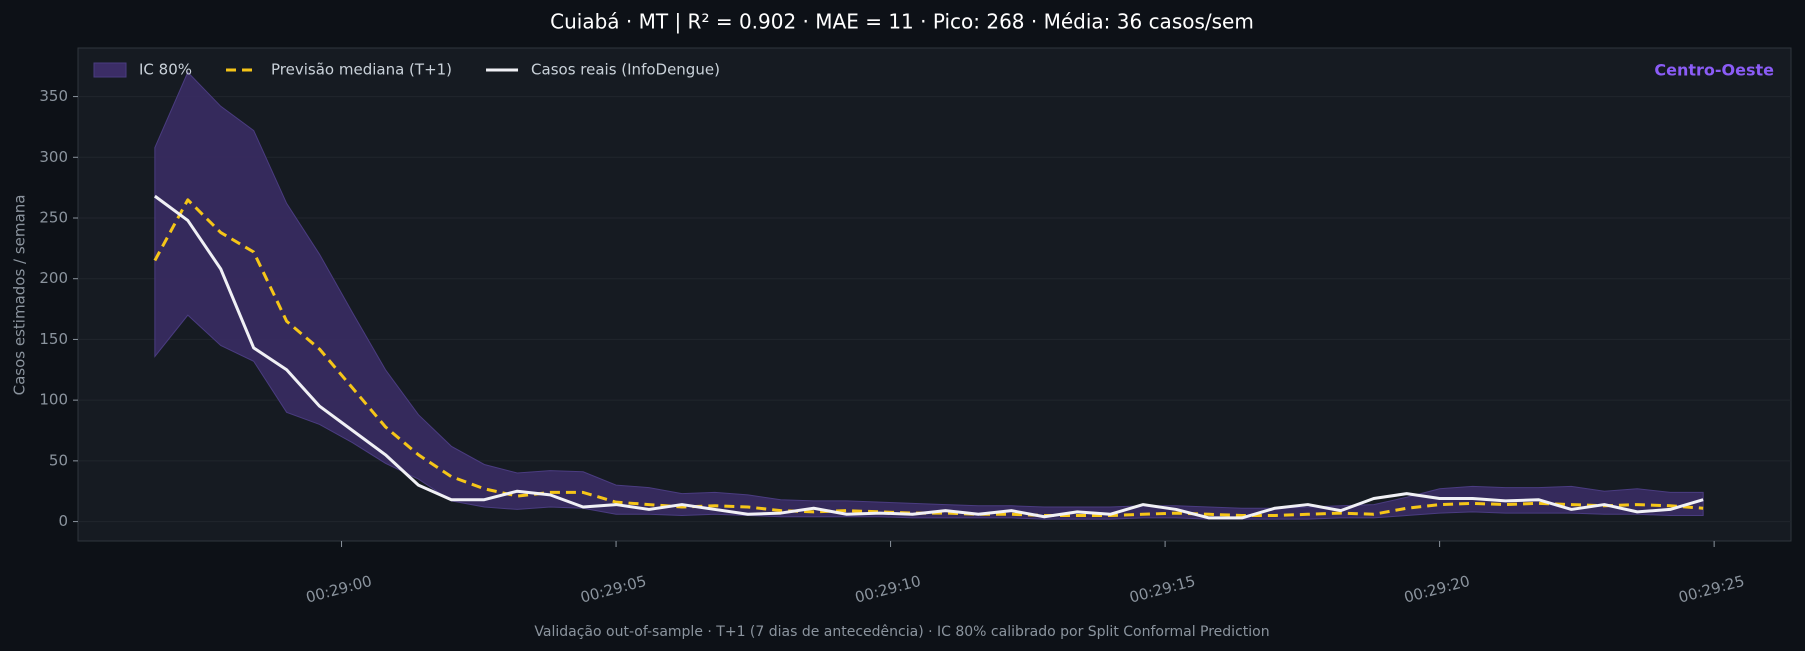 The image size is (1805, 651). What do you see at coordinates (63, 521) in the screenshot?
I see `y-tick-label: 0` at bounding box center [63, 521].